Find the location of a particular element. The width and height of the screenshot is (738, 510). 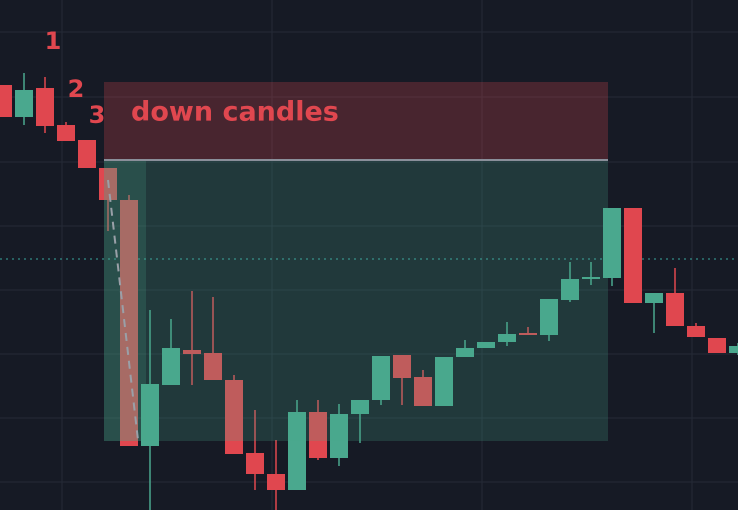

annotation: 1 is located at coordinates (53, 41).